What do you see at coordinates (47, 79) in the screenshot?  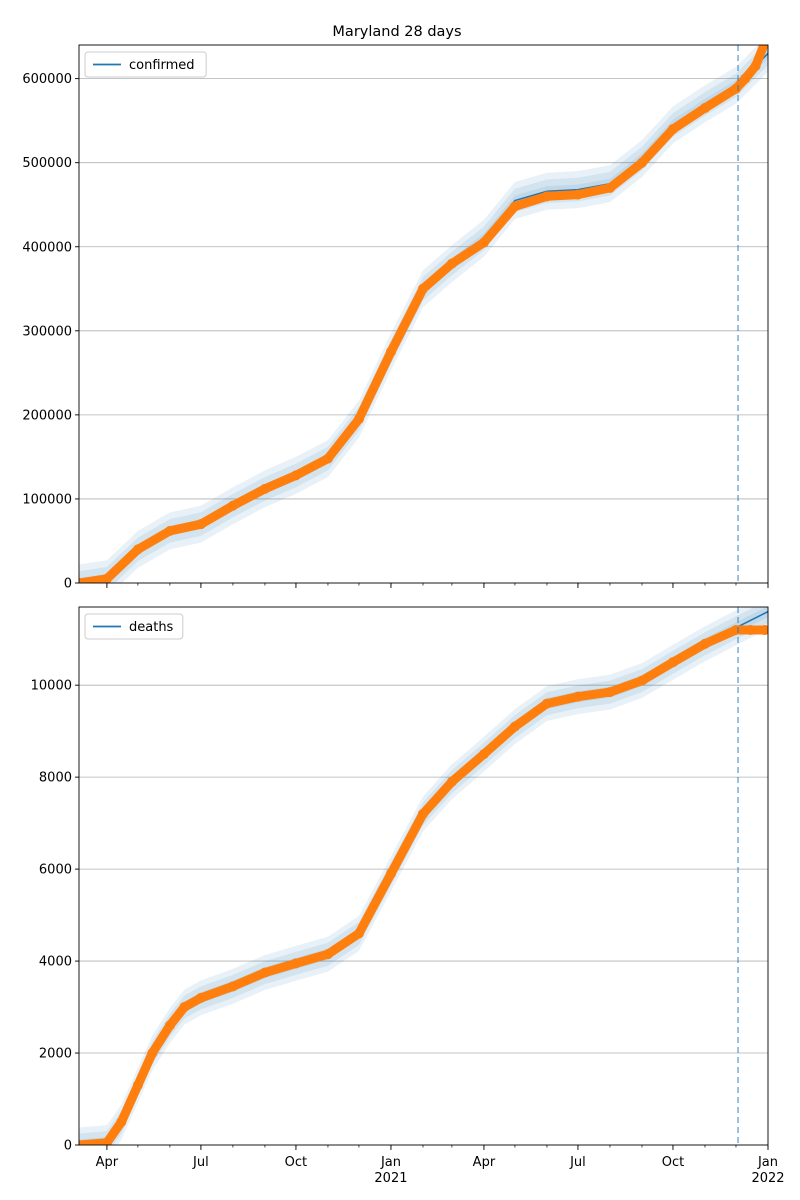 I see `y-tick-label: 600000` at bounding box center [47, 79].